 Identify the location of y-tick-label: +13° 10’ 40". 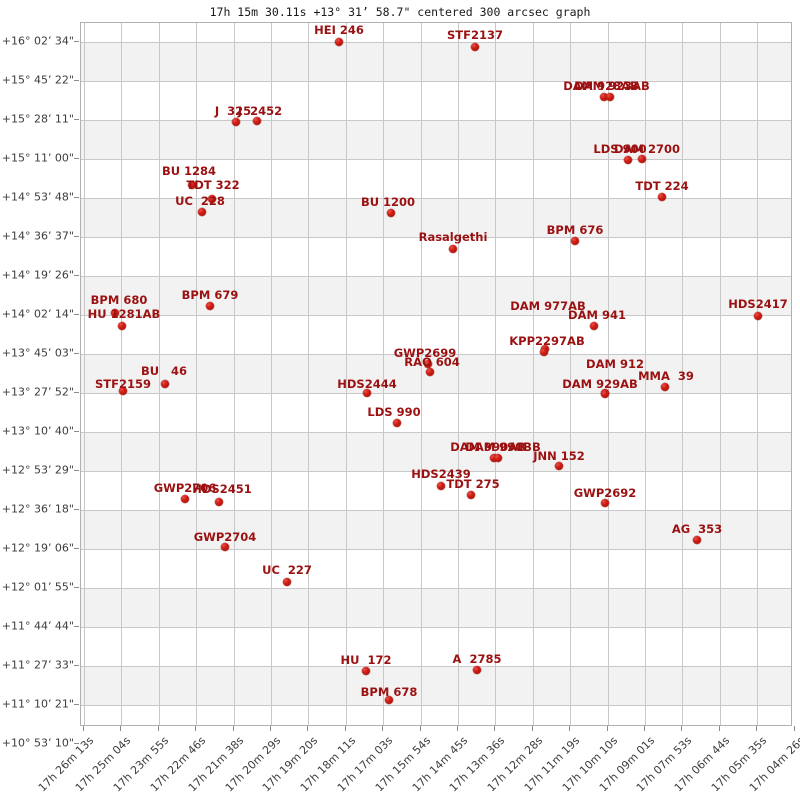
(37, 431).